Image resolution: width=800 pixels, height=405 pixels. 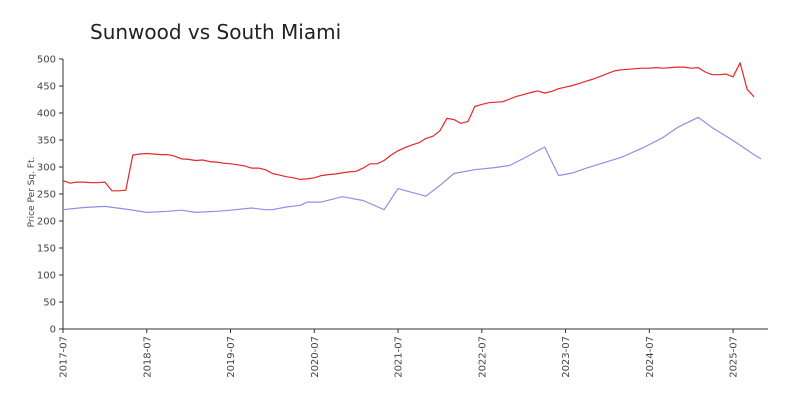 I want to click on x-tick-label: 2020-07, so click(x=315, y=357).